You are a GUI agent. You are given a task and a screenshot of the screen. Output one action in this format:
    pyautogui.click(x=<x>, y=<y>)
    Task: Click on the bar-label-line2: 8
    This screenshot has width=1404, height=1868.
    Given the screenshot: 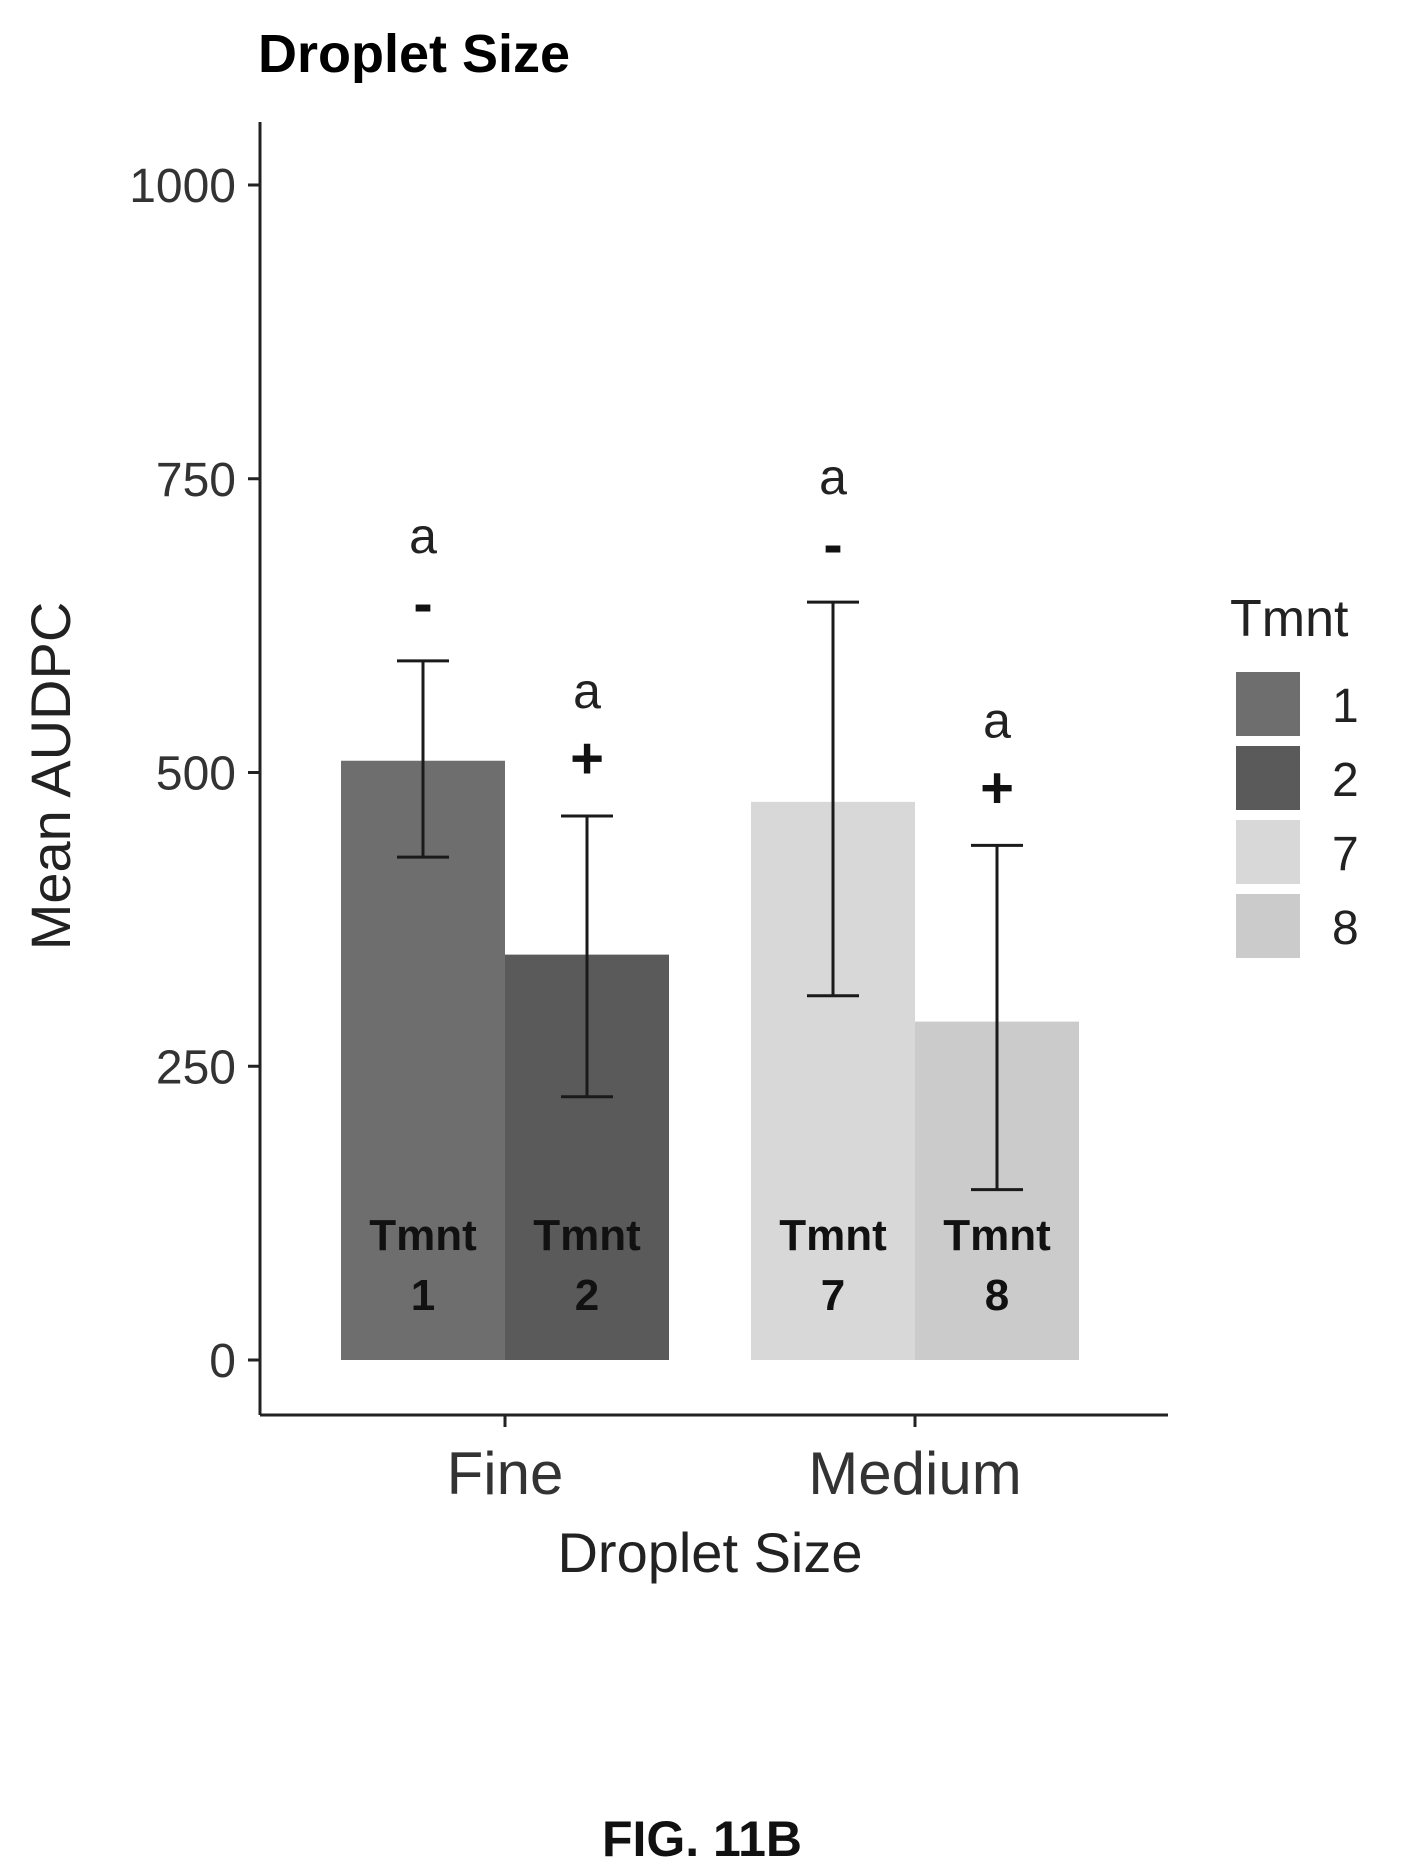 What is the action you would take?
    pyautogui.click(x=997, y=1295)
    